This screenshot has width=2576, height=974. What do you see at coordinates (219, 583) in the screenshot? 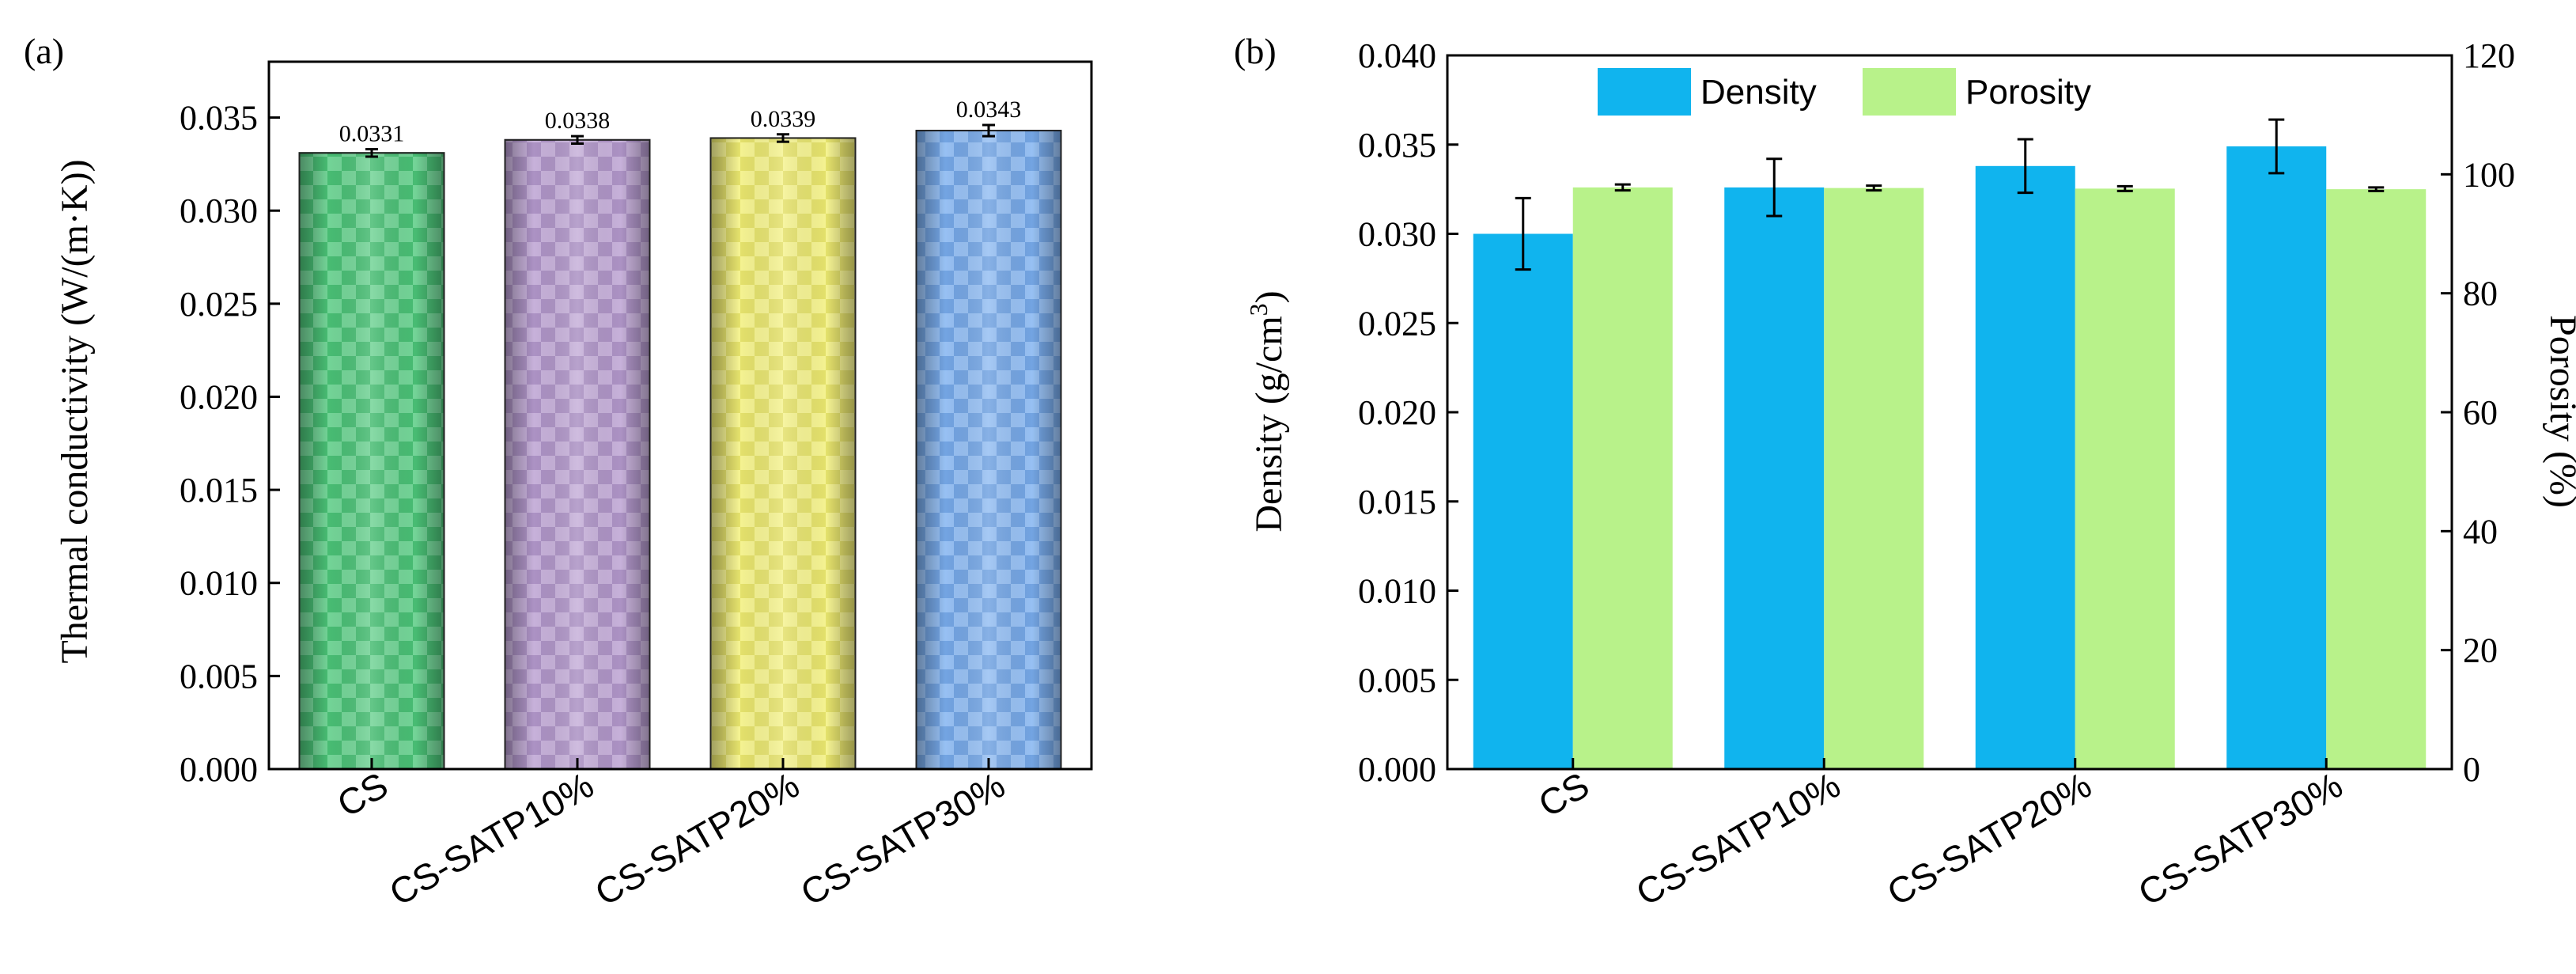
I see `panel-a-y-tick-label: 0.010` at bounding box center [219, 583].